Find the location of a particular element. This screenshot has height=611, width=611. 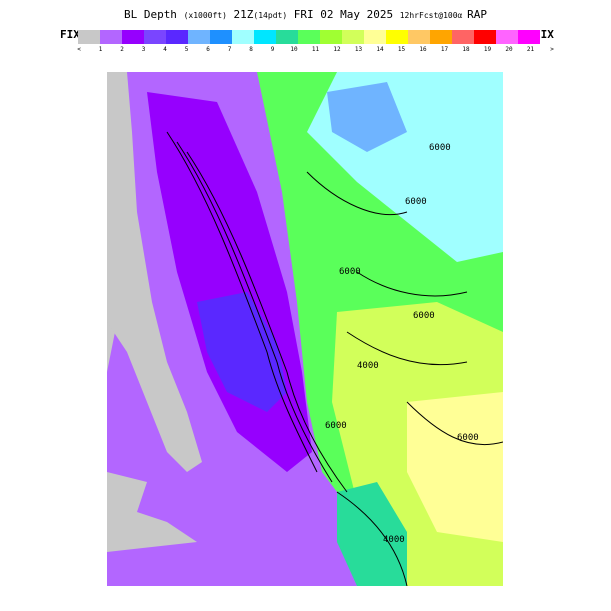

title-part: (14pdt) is located at coordinates (270, 15).